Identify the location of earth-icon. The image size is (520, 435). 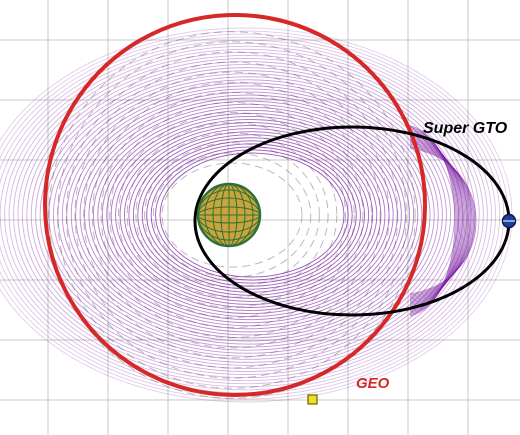
(229, 215).